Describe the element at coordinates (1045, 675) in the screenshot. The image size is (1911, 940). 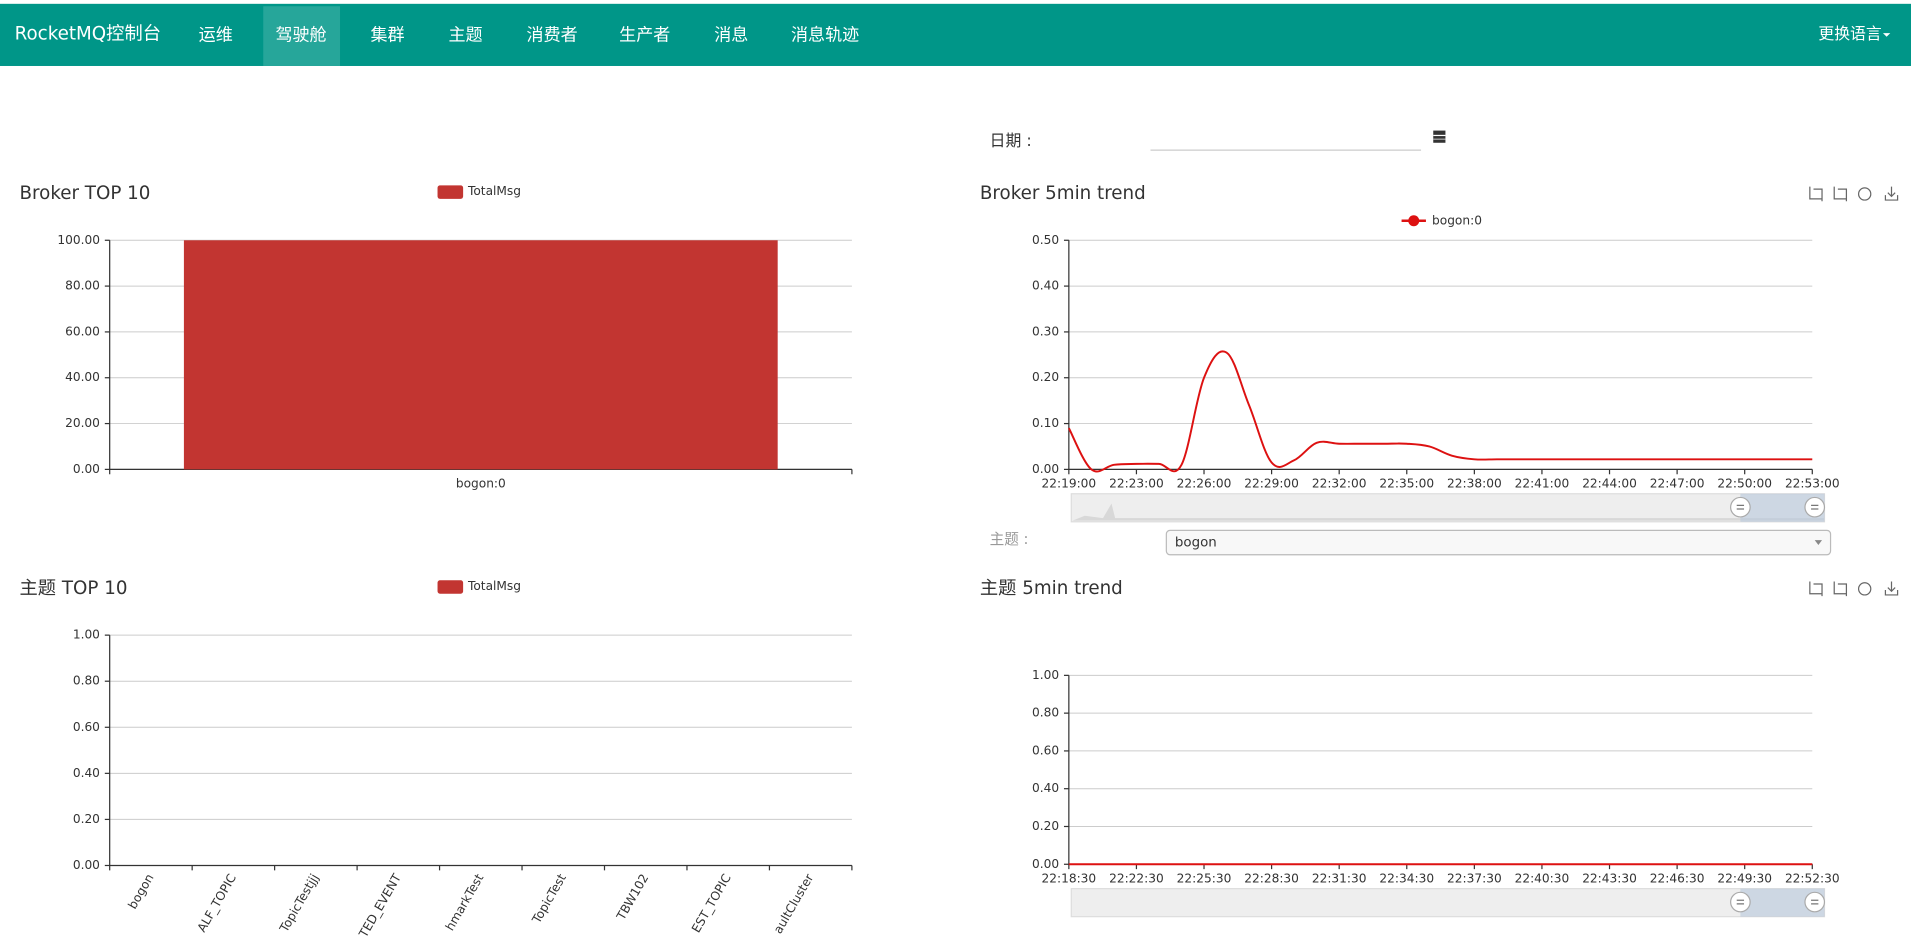
I see `y-tick-label: 1.00` at that location.